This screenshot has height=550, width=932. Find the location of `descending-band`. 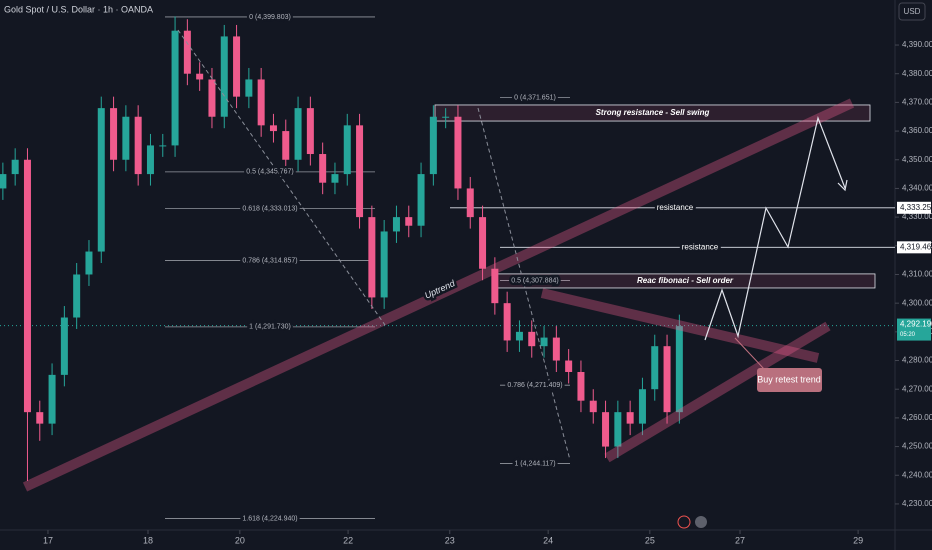

descending-band is located at coordinates (680, 325).